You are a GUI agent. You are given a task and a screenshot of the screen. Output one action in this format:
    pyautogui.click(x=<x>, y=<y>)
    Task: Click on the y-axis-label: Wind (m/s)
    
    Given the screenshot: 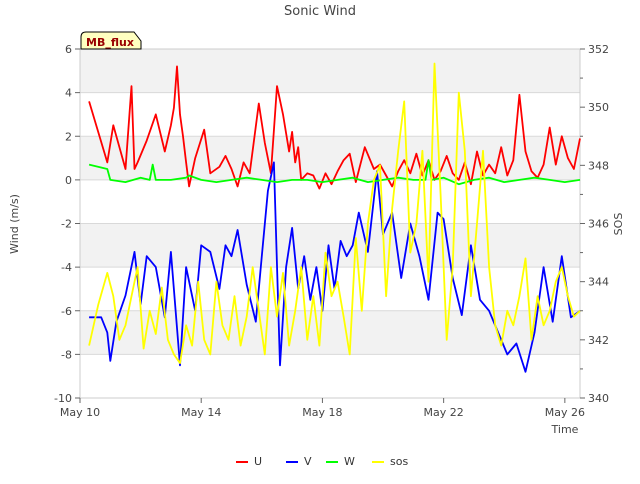 What is the action you would take?
    pyautogui.click(x=14, y=224)
    